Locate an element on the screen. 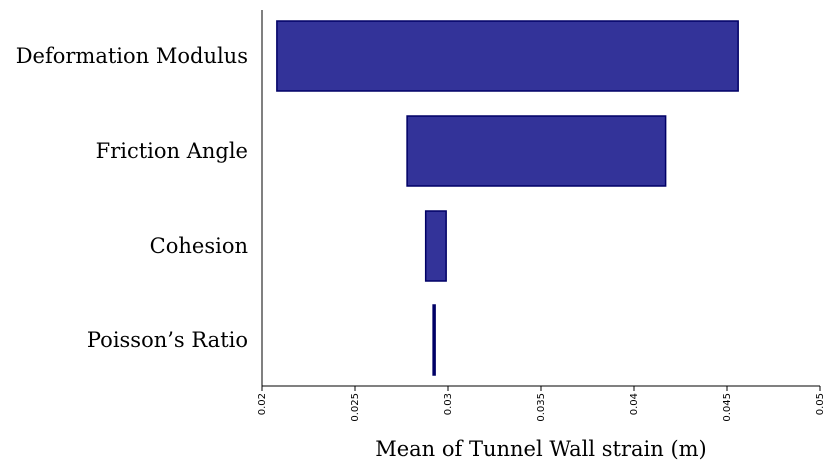 This screenshot has width=824, height=469. x-tick-label-3: 0.035 is located at coordinates (541, 407).